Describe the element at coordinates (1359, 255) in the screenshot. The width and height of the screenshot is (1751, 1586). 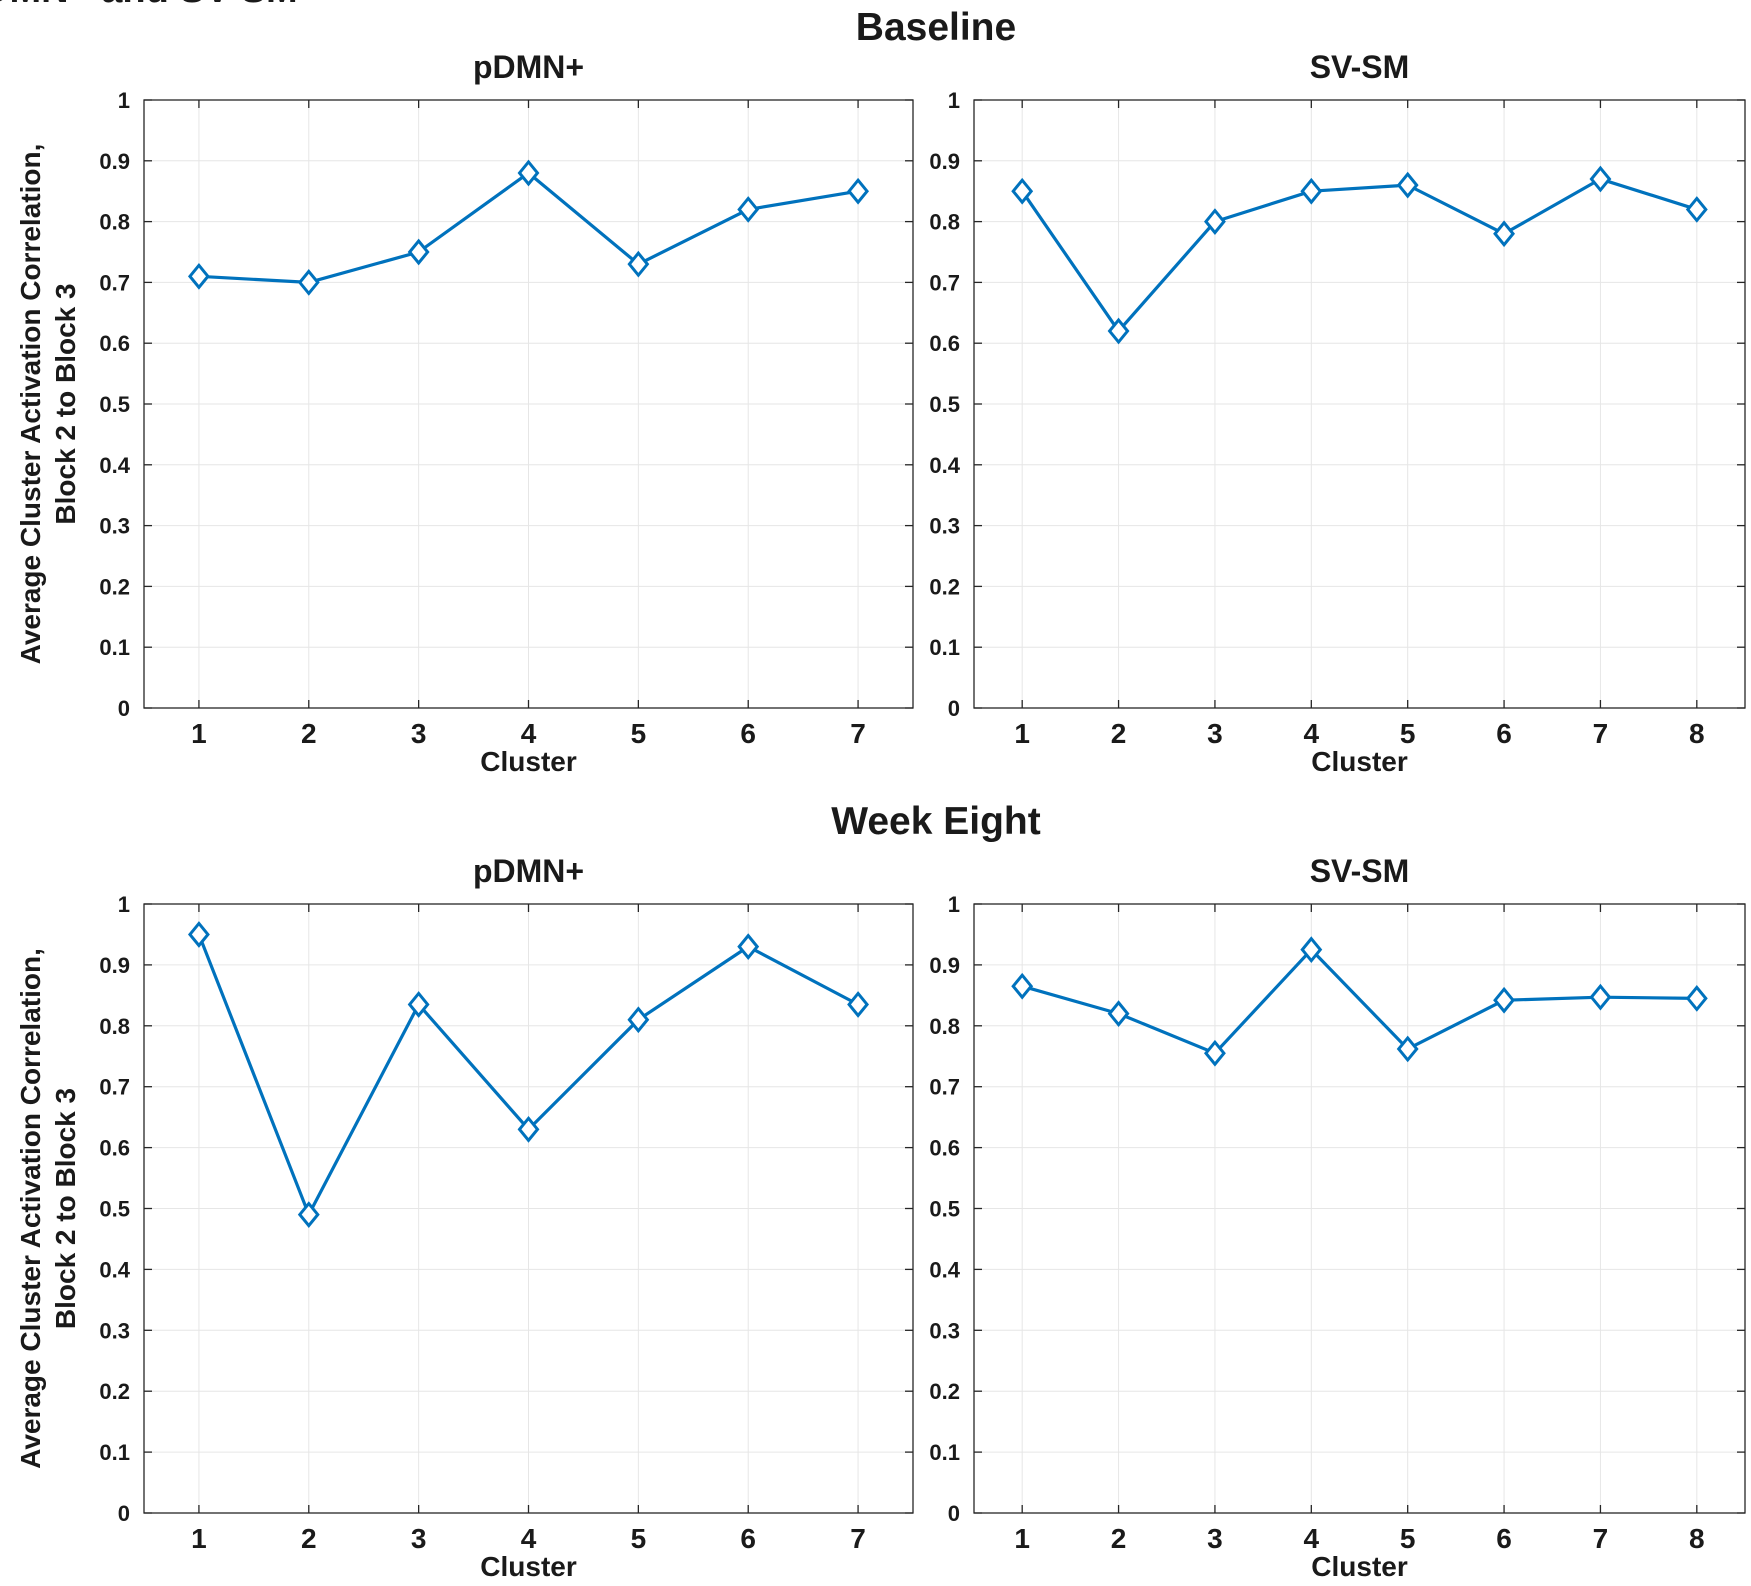
I see `series-line` at that location.